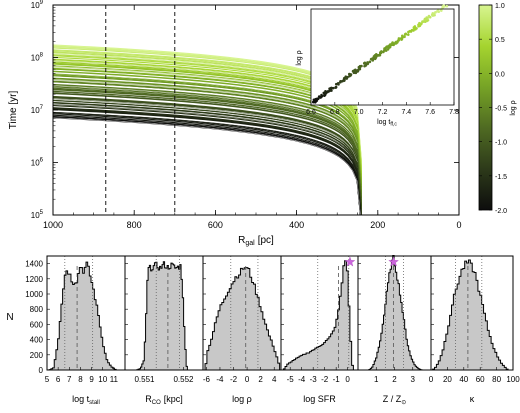 Image resolution: width=520 pixels, height=413 pixels. I want to click on hist-x-axis-label: κ, so click(472, 399).